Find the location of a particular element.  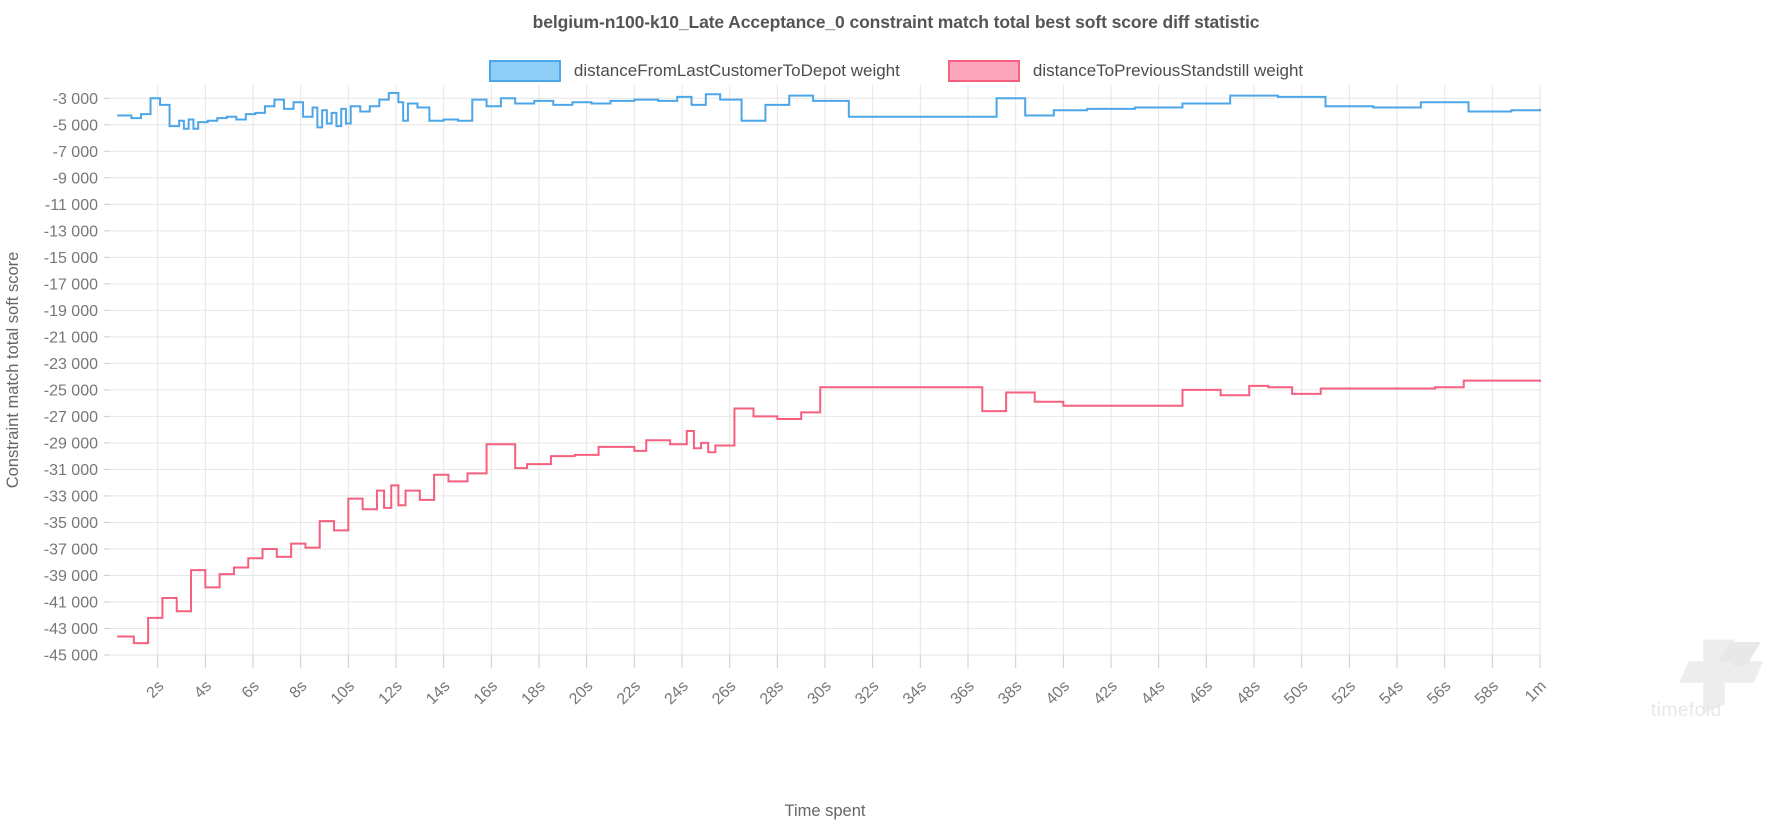

x-tick-label: 40s is located at coordinates (1058, 693).